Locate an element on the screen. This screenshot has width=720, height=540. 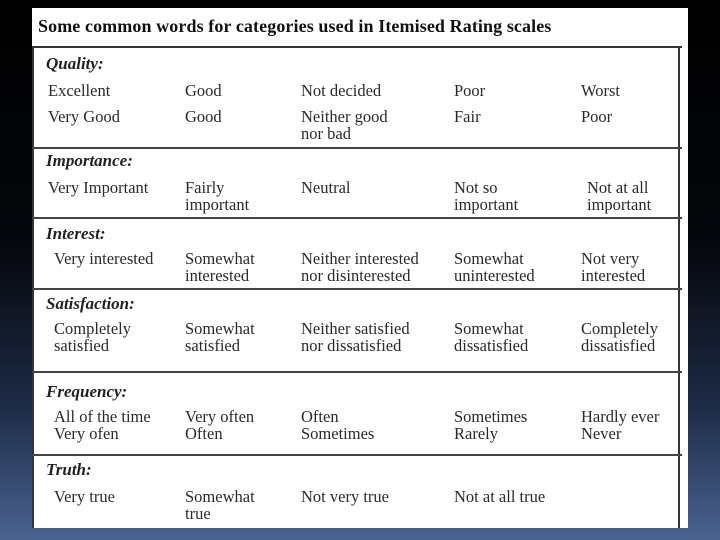
table-cell: Worst is located at coordinates (601, 90).